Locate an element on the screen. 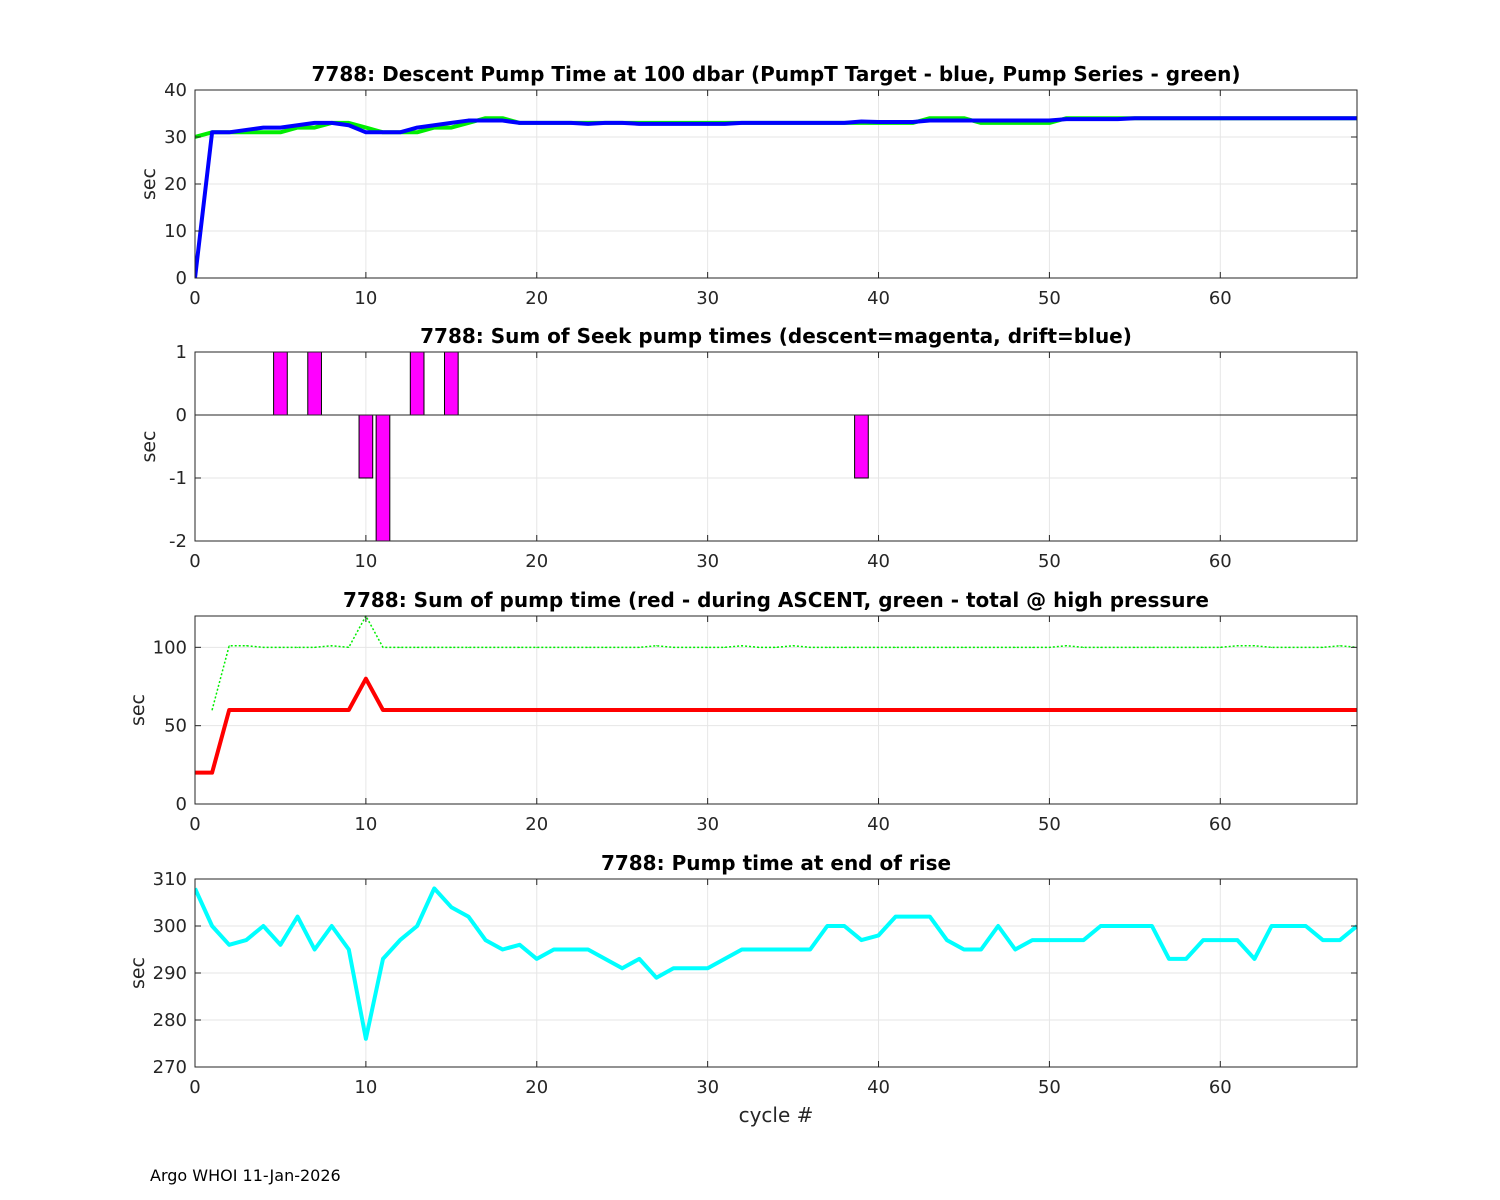 The image size is (1500, 1200). axes-box is located at coordinates (776, 710).